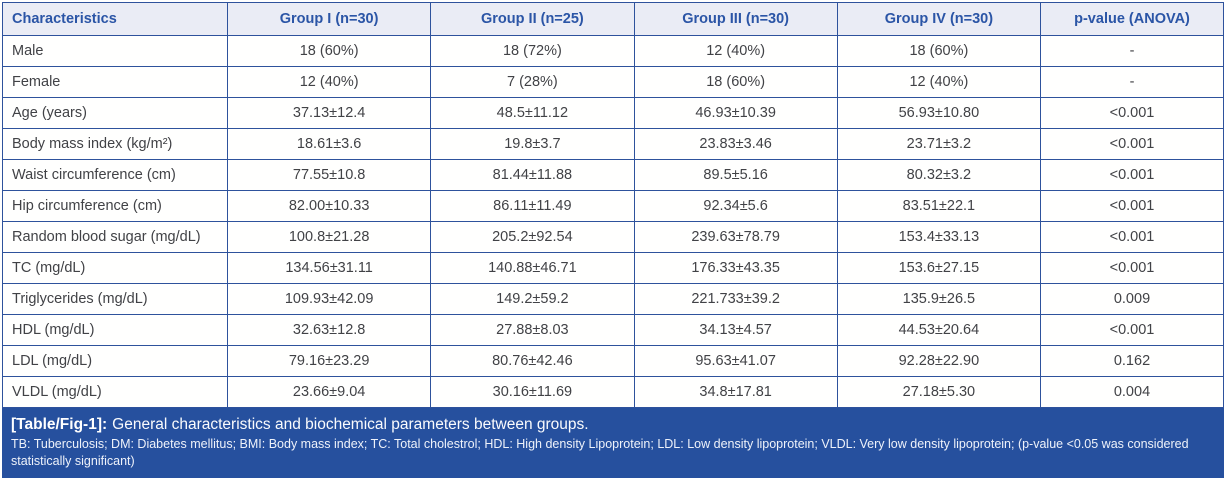 This screenshot has height=478, width=1226. What do you see at coordinates (115, 206) in the screenshot?
I see `row-label: Hip circumference (cm)` at bounding box center [115, 206].